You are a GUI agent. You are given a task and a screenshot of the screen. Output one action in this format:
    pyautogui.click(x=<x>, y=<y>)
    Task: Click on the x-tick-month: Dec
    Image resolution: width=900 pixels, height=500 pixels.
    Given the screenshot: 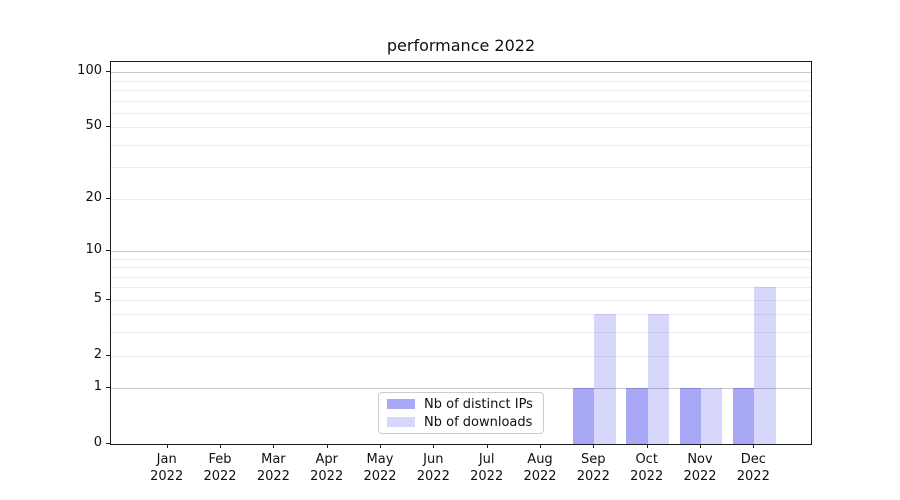 What is the action you would take?
    pyautogui.click(x=753, y=459)
    